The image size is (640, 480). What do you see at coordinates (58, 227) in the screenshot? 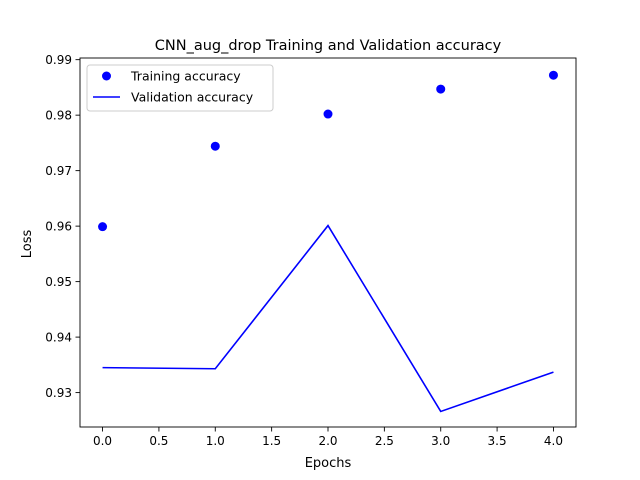
I see `y-tick-label: 0.96` at bounding box center [58, 227].